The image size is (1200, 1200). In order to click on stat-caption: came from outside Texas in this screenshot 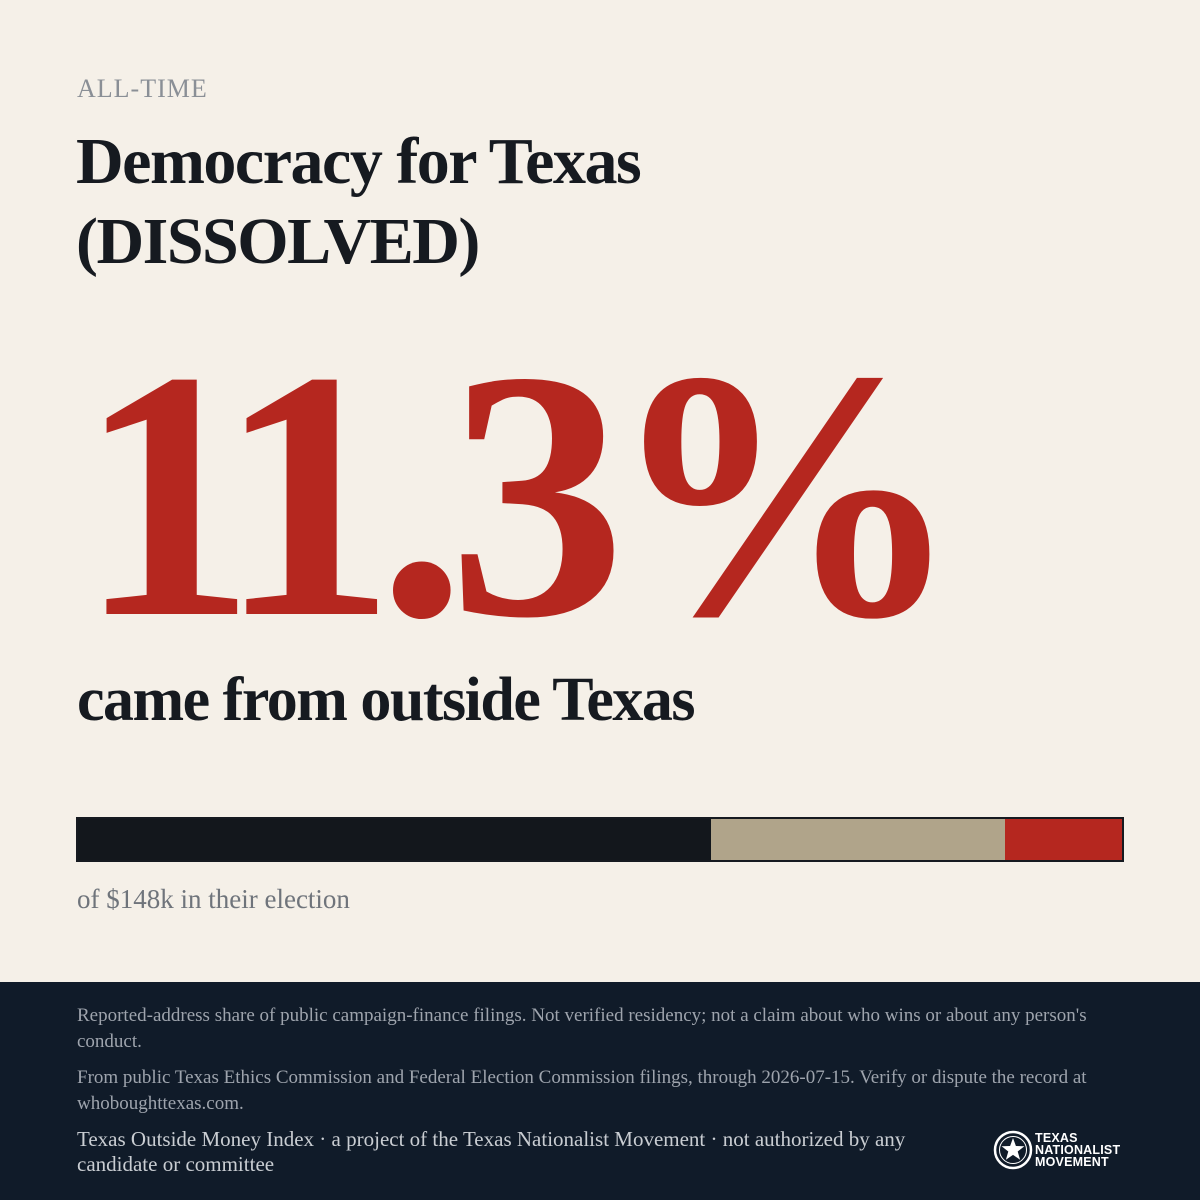, I will do `click(386, 700)`.